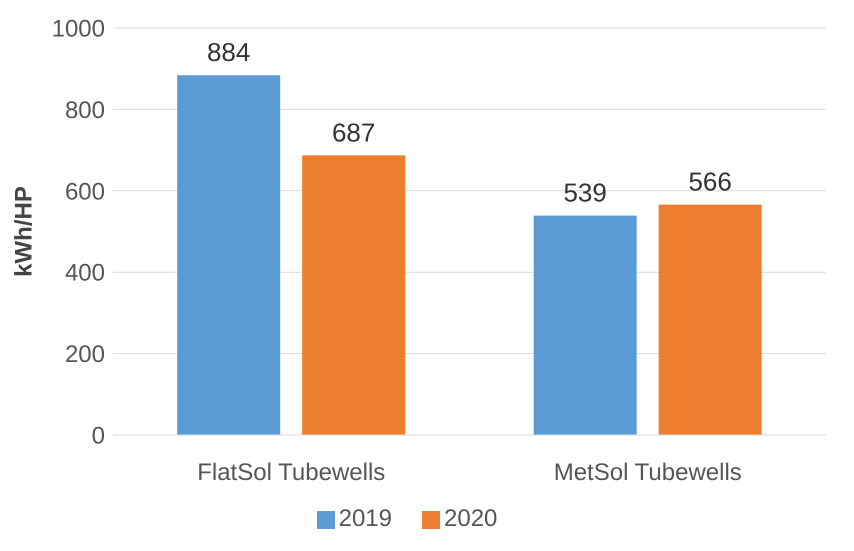  What do you see at coordinates (648, 472) in the screenshot?
I see `x-tick-label: MetSol Tubewells` at bounding box center [648, 472].